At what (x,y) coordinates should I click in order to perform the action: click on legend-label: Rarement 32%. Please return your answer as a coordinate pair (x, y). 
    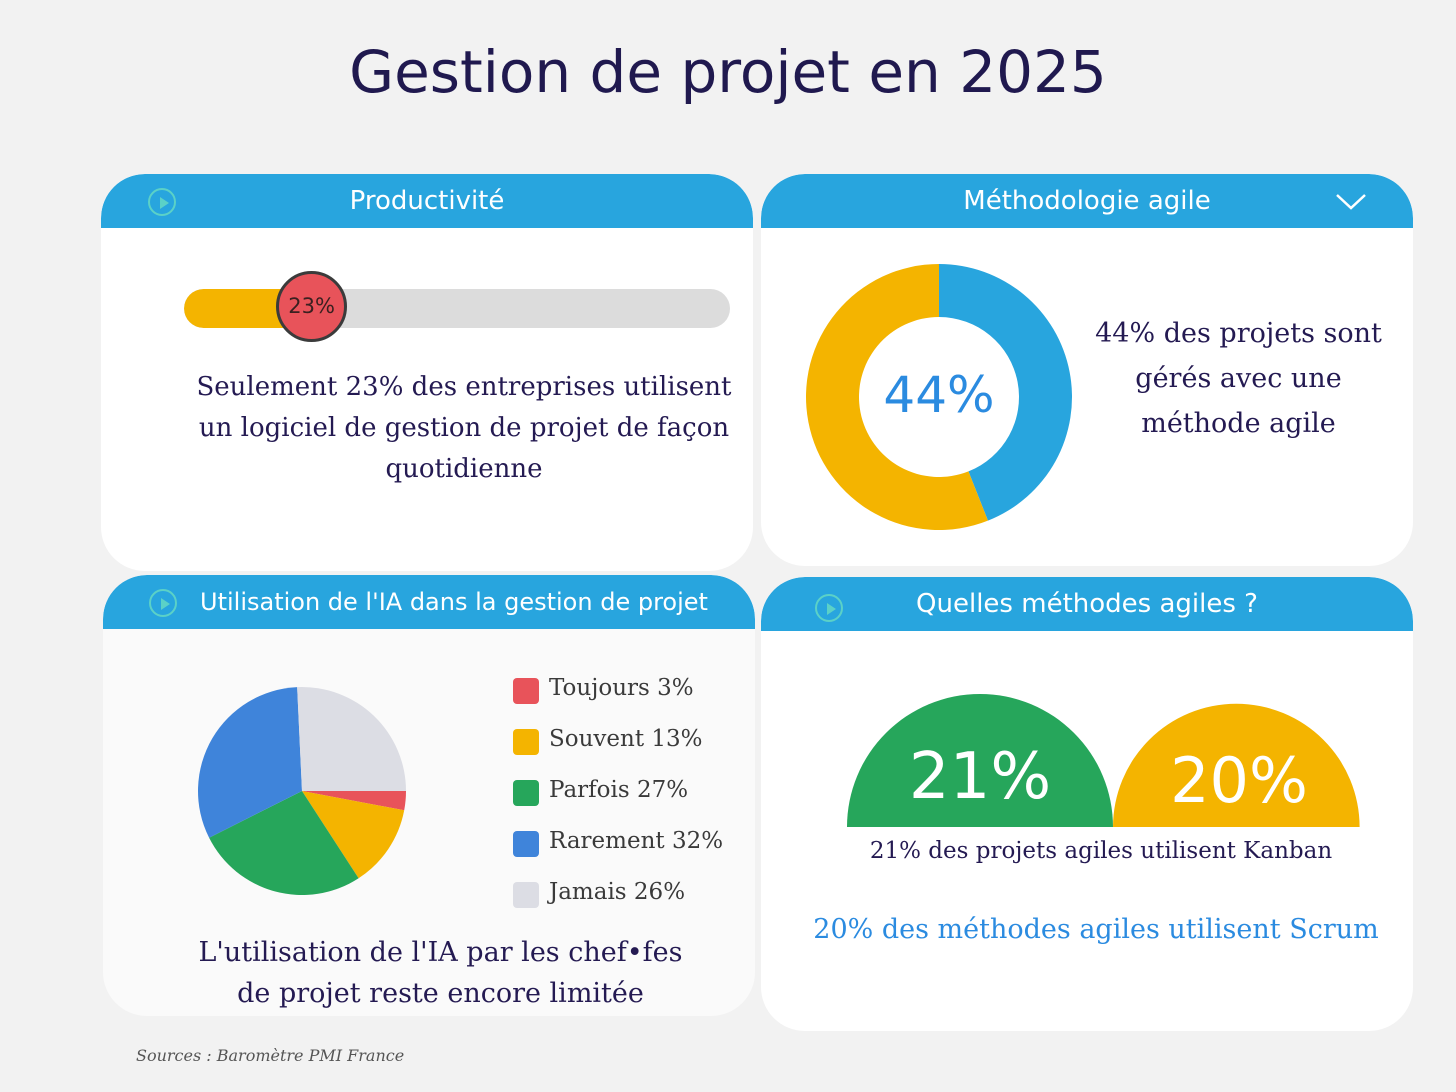
    Looking at the image, I should click on (636, 841).